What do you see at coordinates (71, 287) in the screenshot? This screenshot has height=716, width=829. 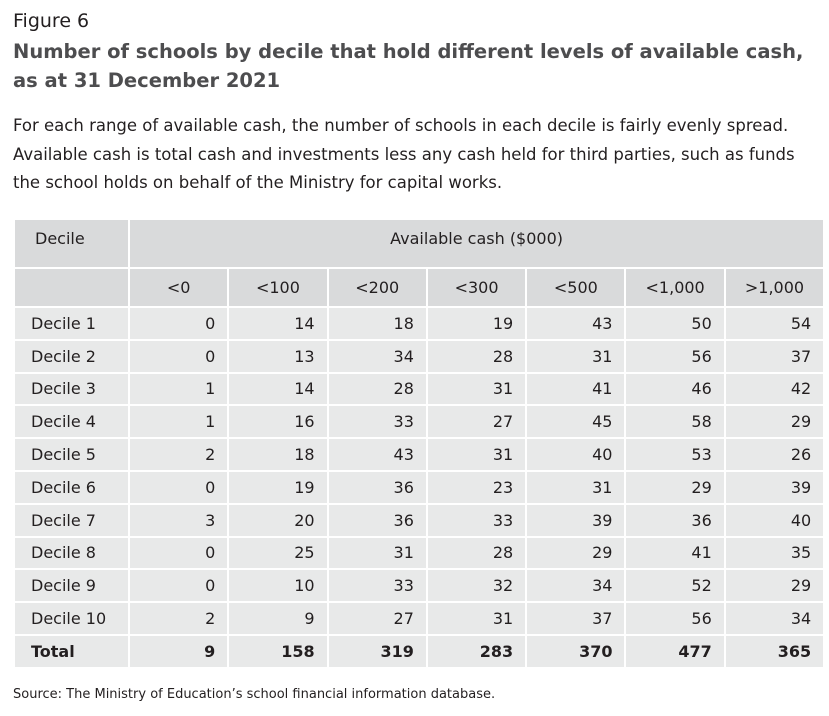 I see `decile-subheader-blank` at bounding box center [71, 287].